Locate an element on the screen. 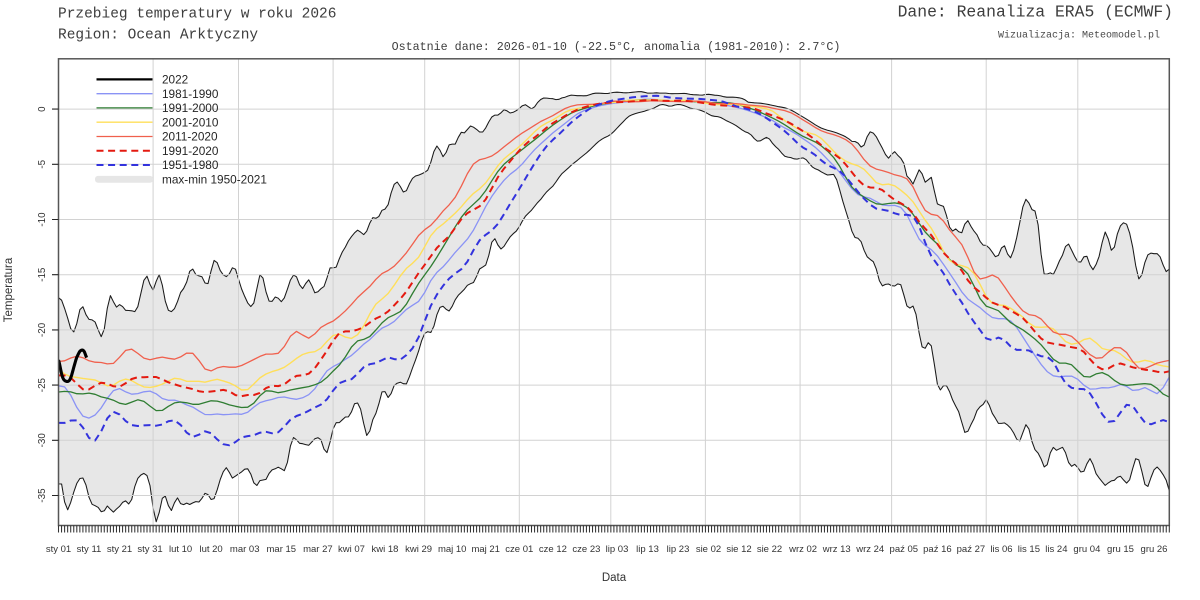 This screenshot has height=600, width=1200. svg-text: gru 26 is located at coordinates (1154, 549).